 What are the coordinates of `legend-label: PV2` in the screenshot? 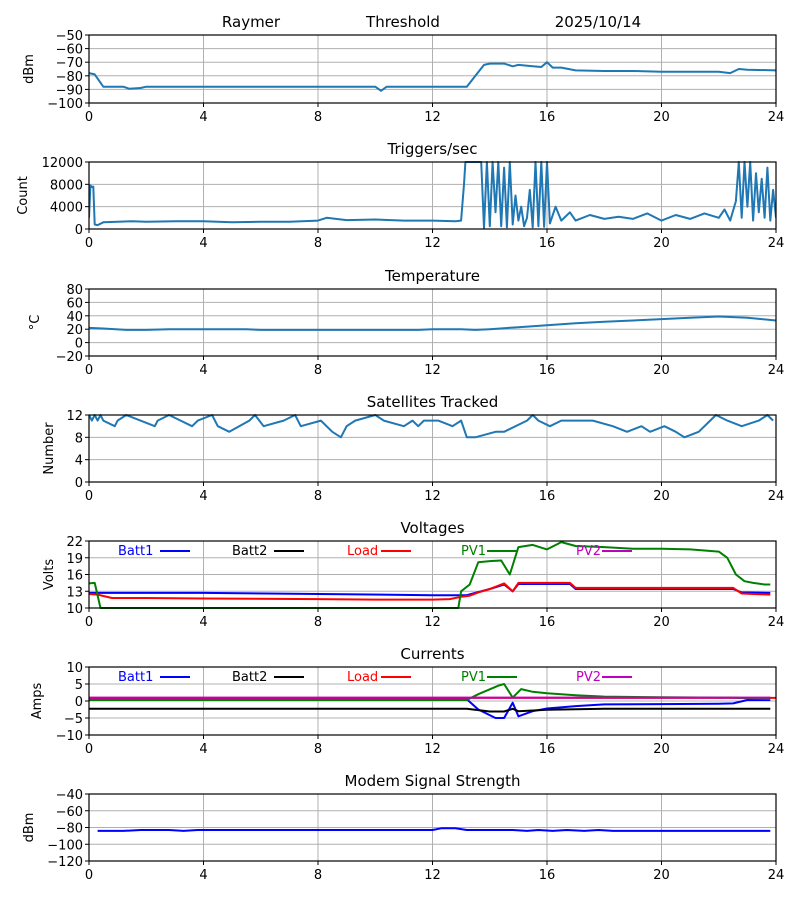 It's located at (588, 551).